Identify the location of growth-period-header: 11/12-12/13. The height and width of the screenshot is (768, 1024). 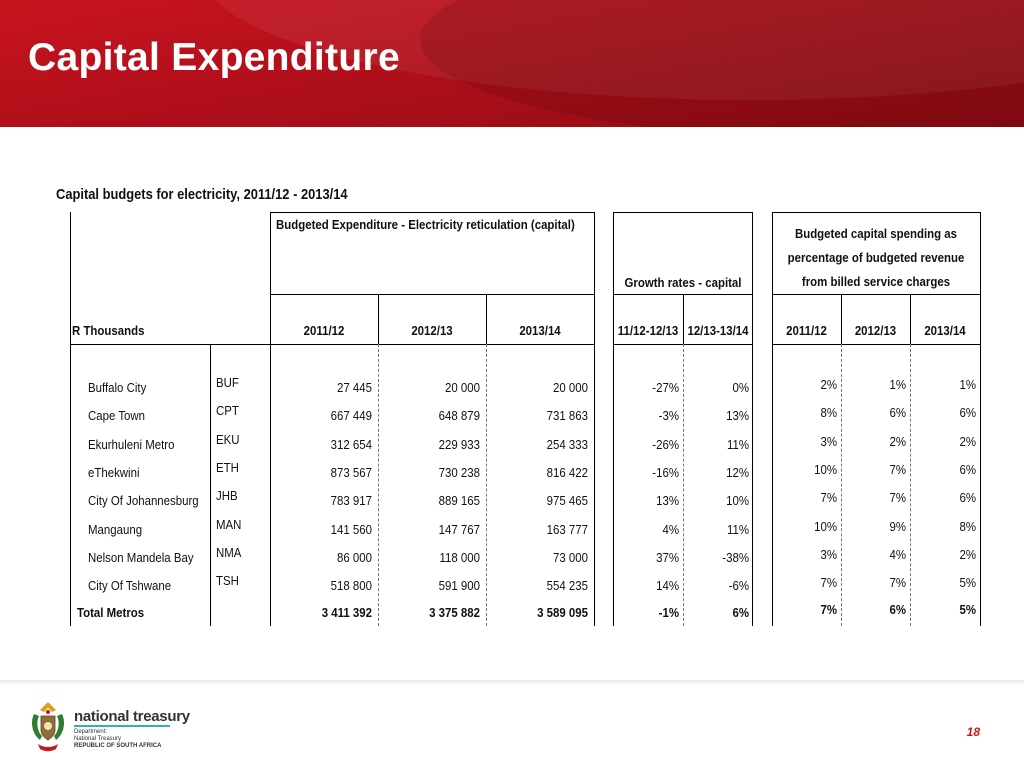
(648, 330).